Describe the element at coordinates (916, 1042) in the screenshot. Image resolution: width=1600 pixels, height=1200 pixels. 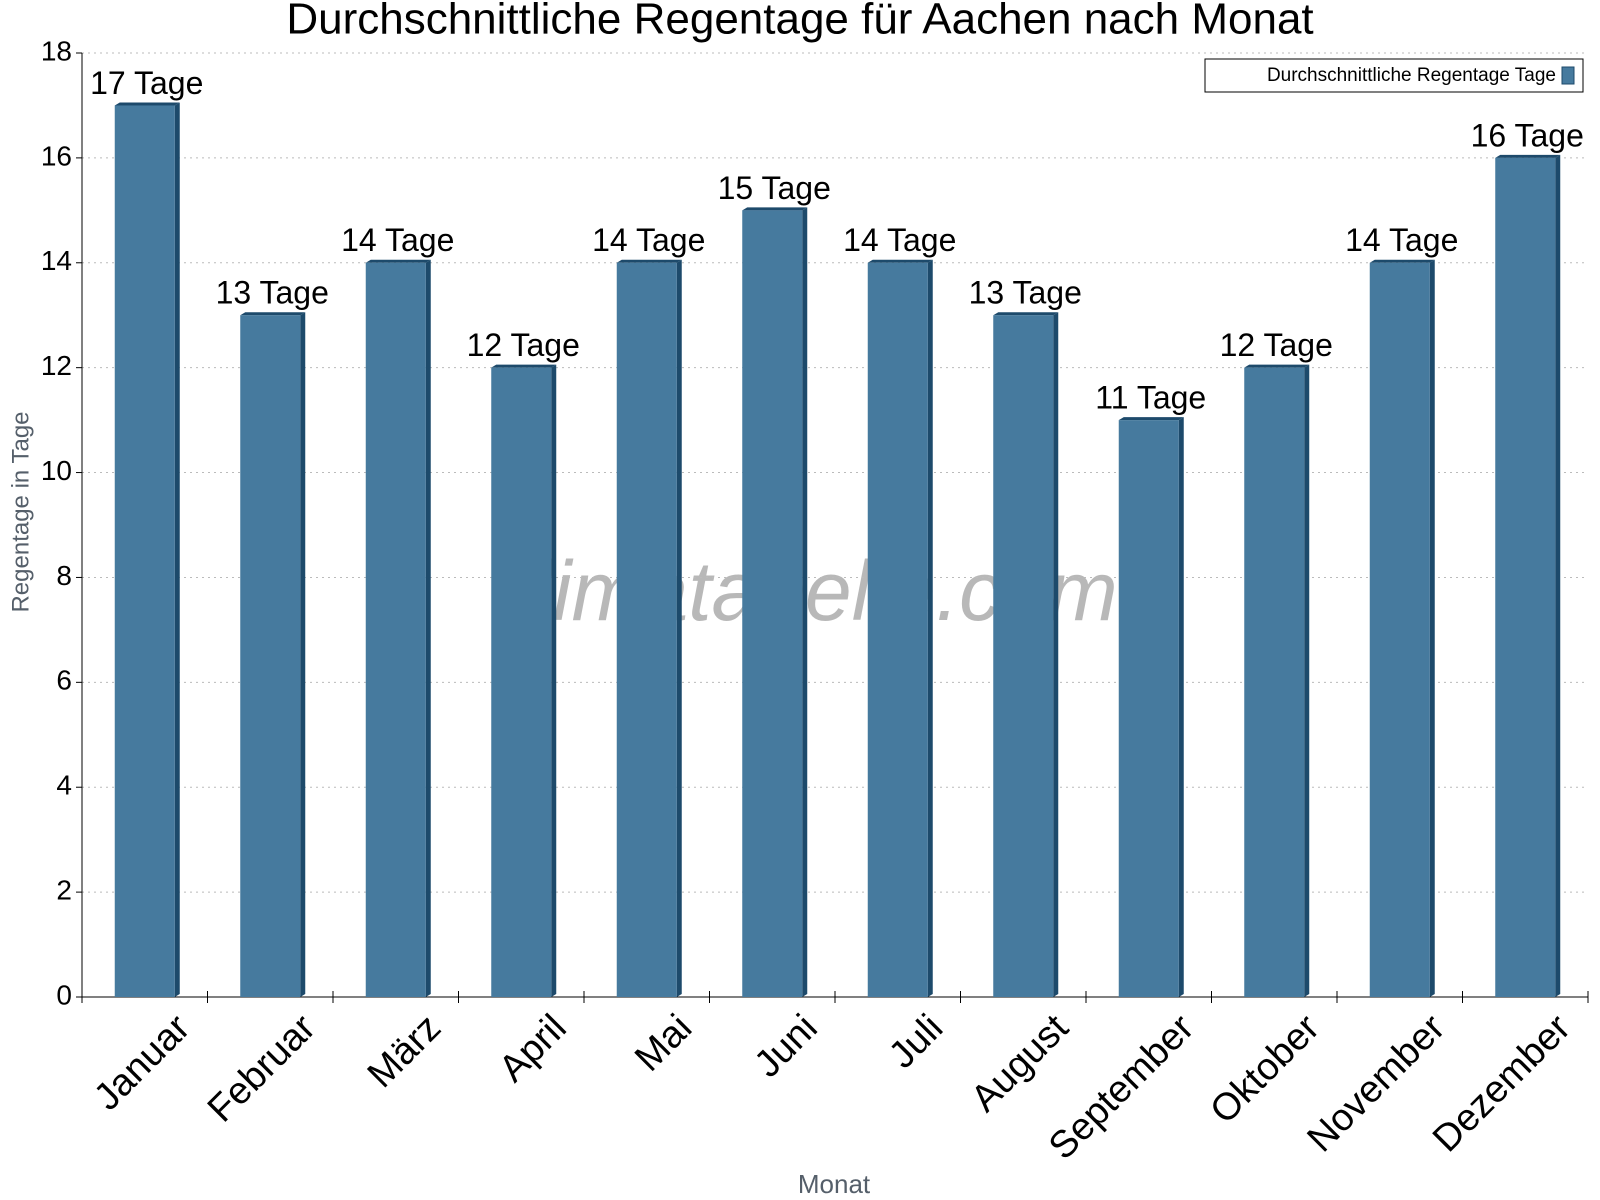
I see `x-tick-label: Juli` at that location.